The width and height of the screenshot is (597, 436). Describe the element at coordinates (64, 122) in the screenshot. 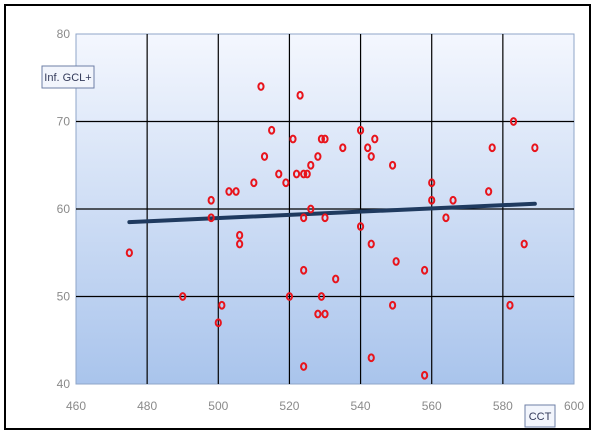

I see `y-tick-label-70: 70` at that location.